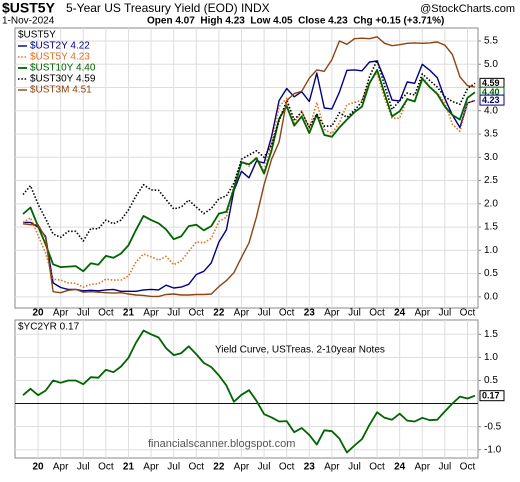  What do you see at coordinates (49, 327) in the screenshot?
I see `panel-label: $YC2YR 0.17` at bounding box center [49, 327].